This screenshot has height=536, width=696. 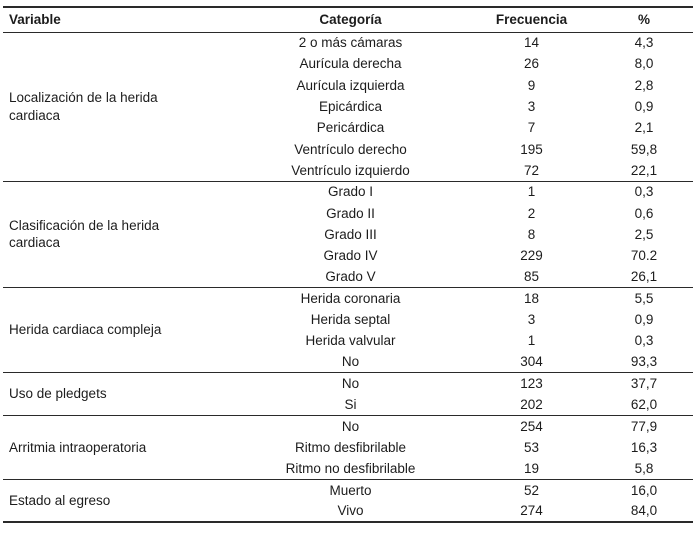 I want to click on frequency-cell: 2, so click(x=531, y=213).